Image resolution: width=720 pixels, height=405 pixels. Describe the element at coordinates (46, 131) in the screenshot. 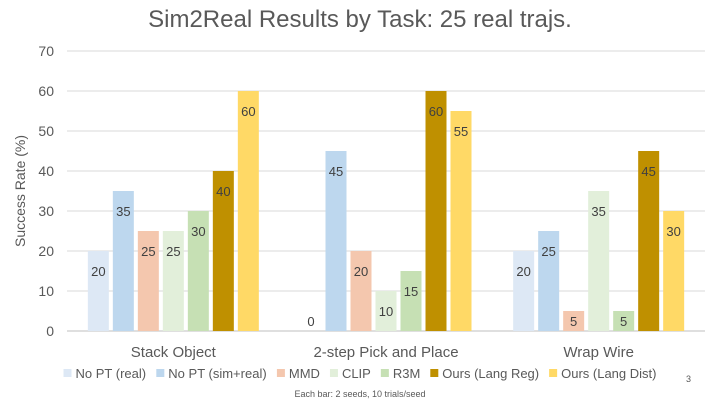

I see `y-tick-label: 50` at that location.